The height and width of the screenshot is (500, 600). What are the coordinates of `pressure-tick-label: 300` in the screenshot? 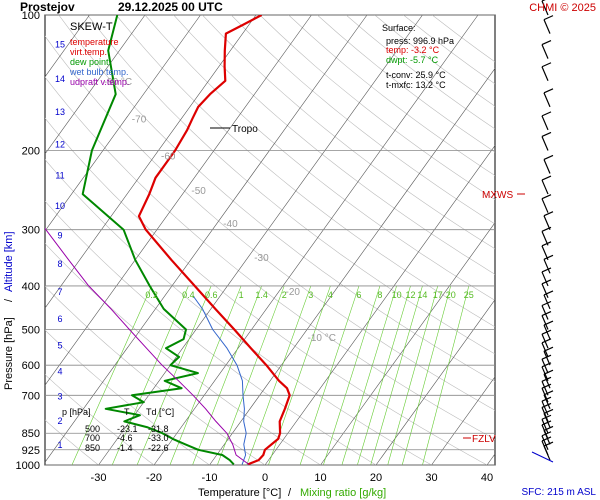 It's located at (31, 231).